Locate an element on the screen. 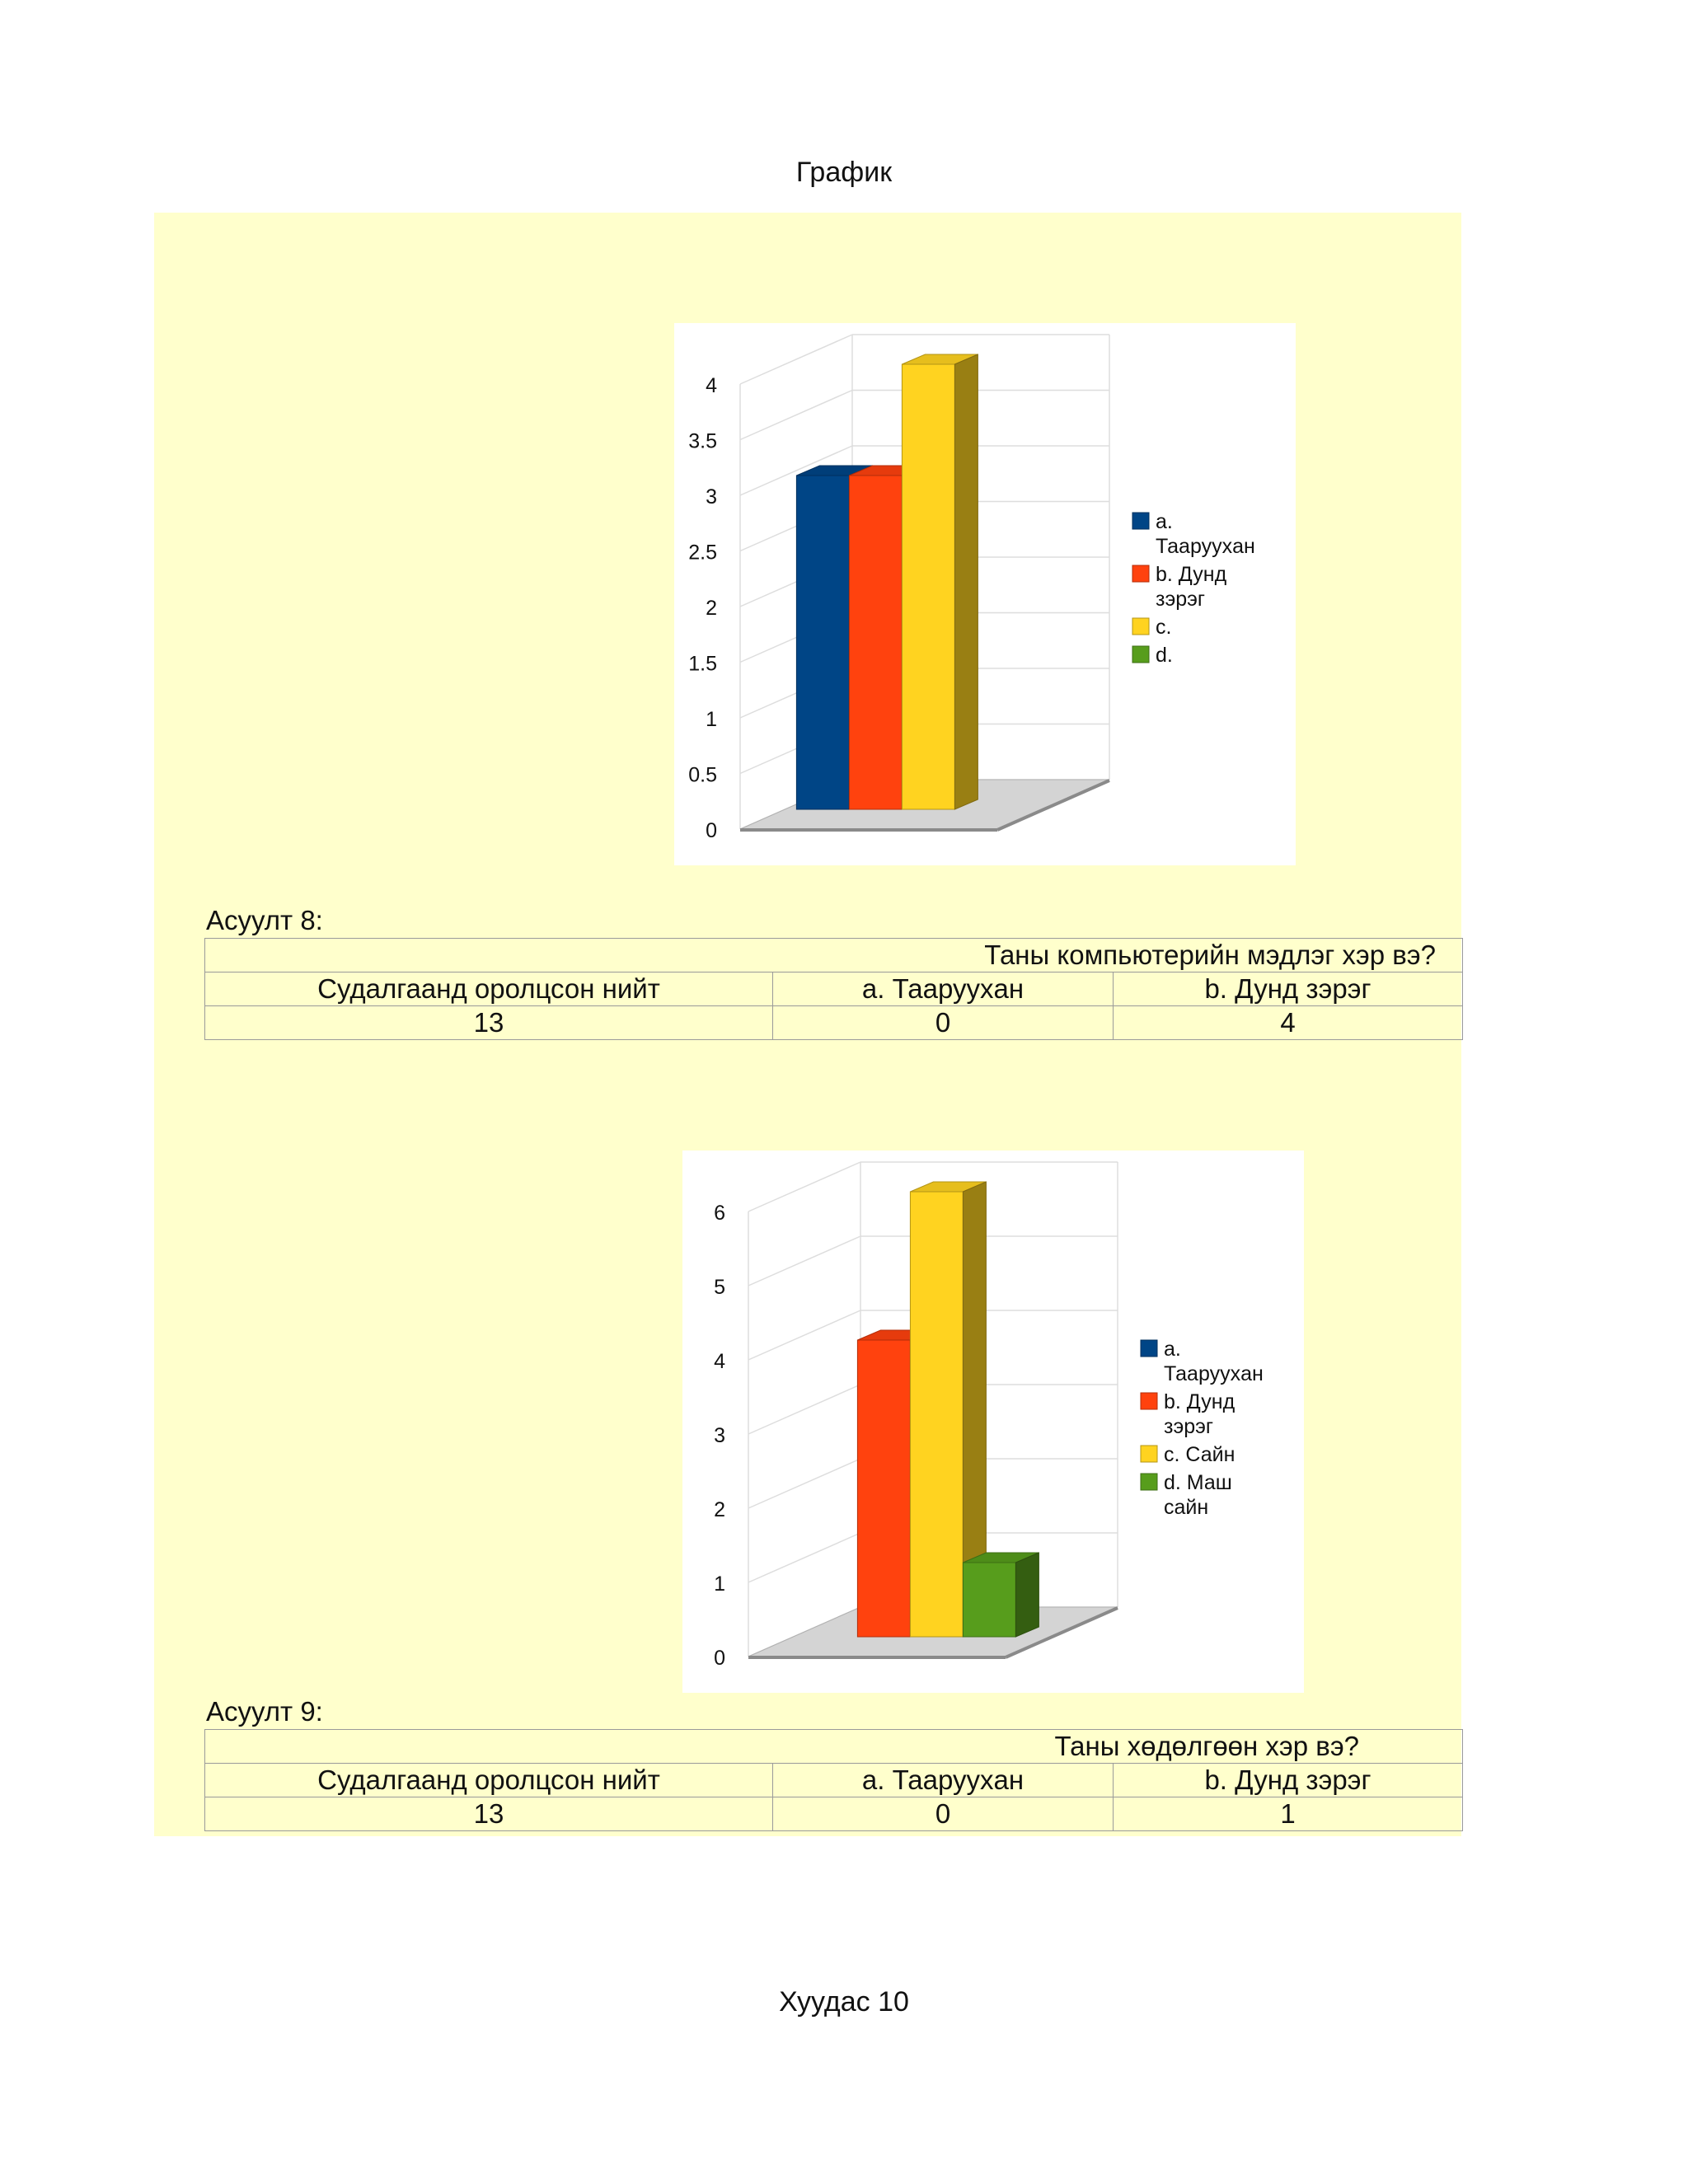 The image size is (1688, 2184). question-9-text: Таны хөдөлгөөн хэр вэ? is located at coordinates (834, 1746).